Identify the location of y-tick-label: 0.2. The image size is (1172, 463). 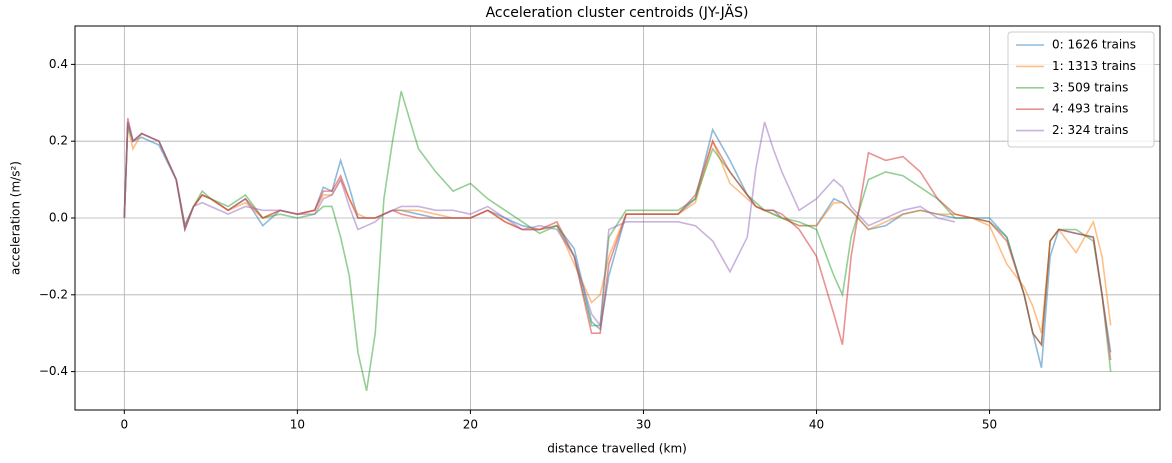
(58, 141).